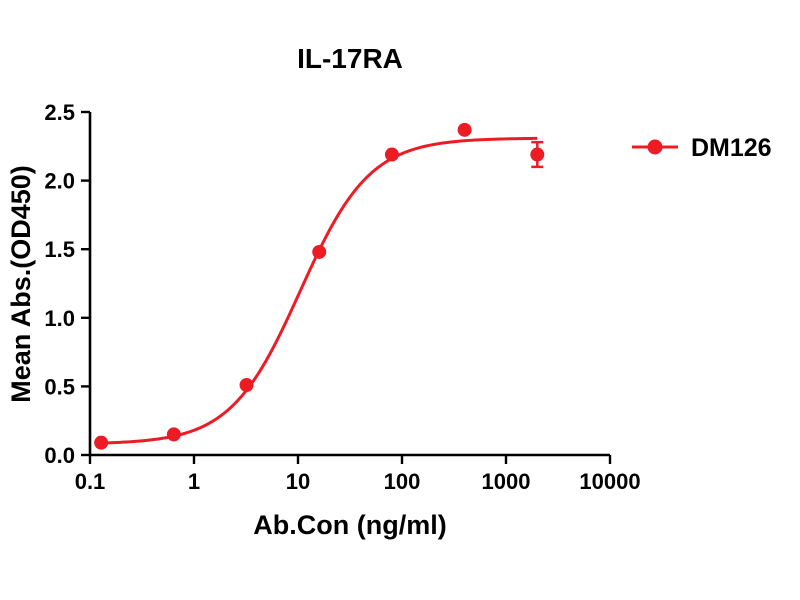  Describe the element at coordinates (59, 386) in the screenshot. I see `y-tick-label: 0.5` at that location.